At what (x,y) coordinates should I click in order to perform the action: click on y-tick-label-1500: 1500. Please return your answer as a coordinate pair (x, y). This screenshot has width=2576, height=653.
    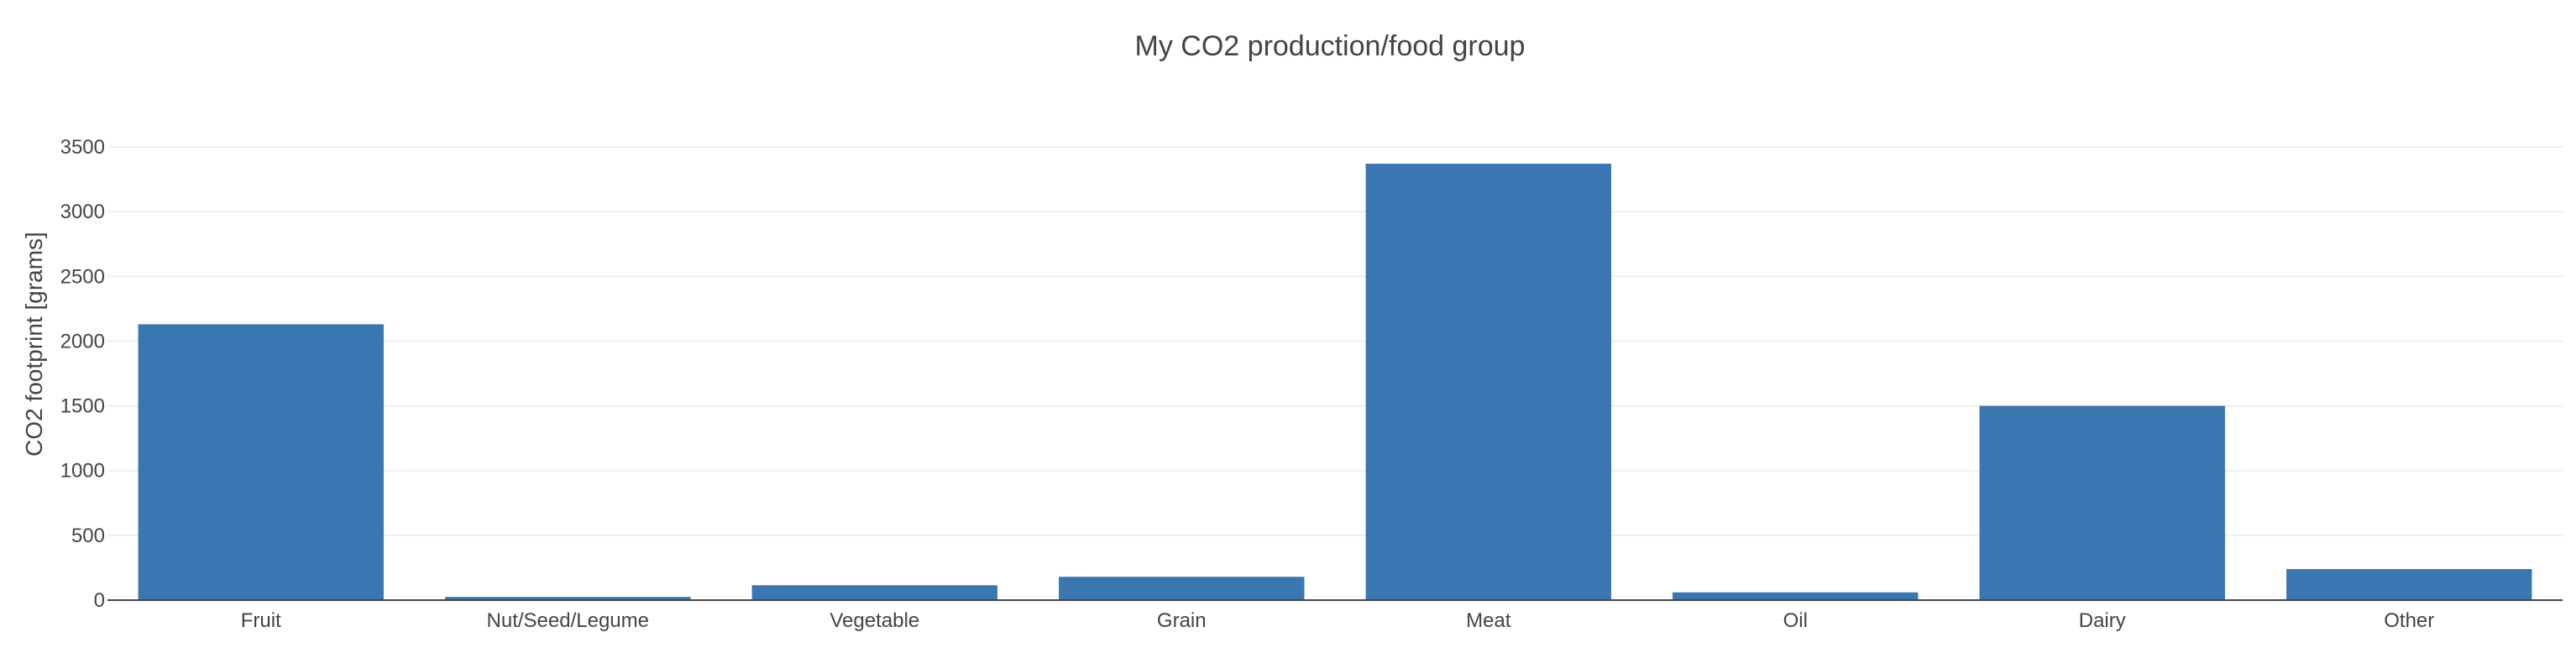
    Looking at the image, I should click on (83, 406).